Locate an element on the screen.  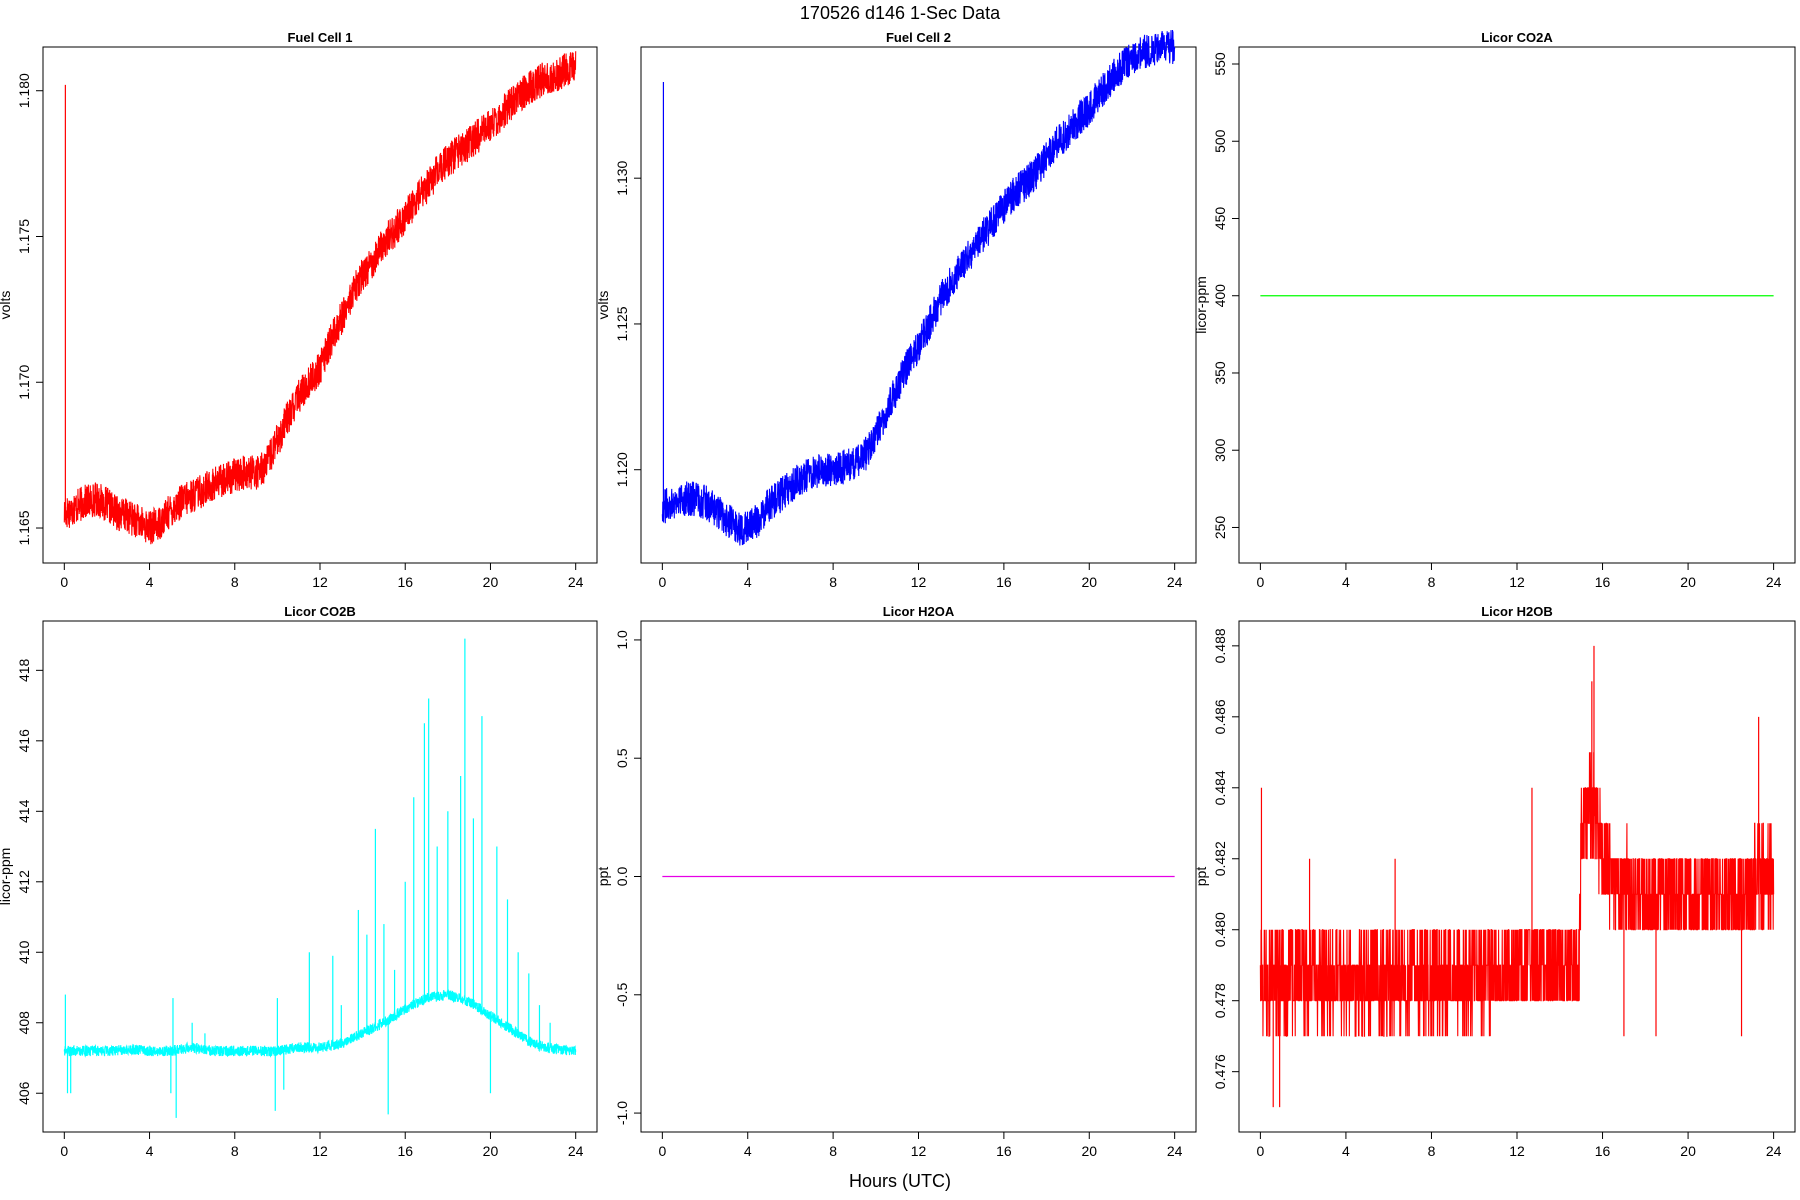
panel-title: Licor CO2A is located at coordinates (1517, 37).